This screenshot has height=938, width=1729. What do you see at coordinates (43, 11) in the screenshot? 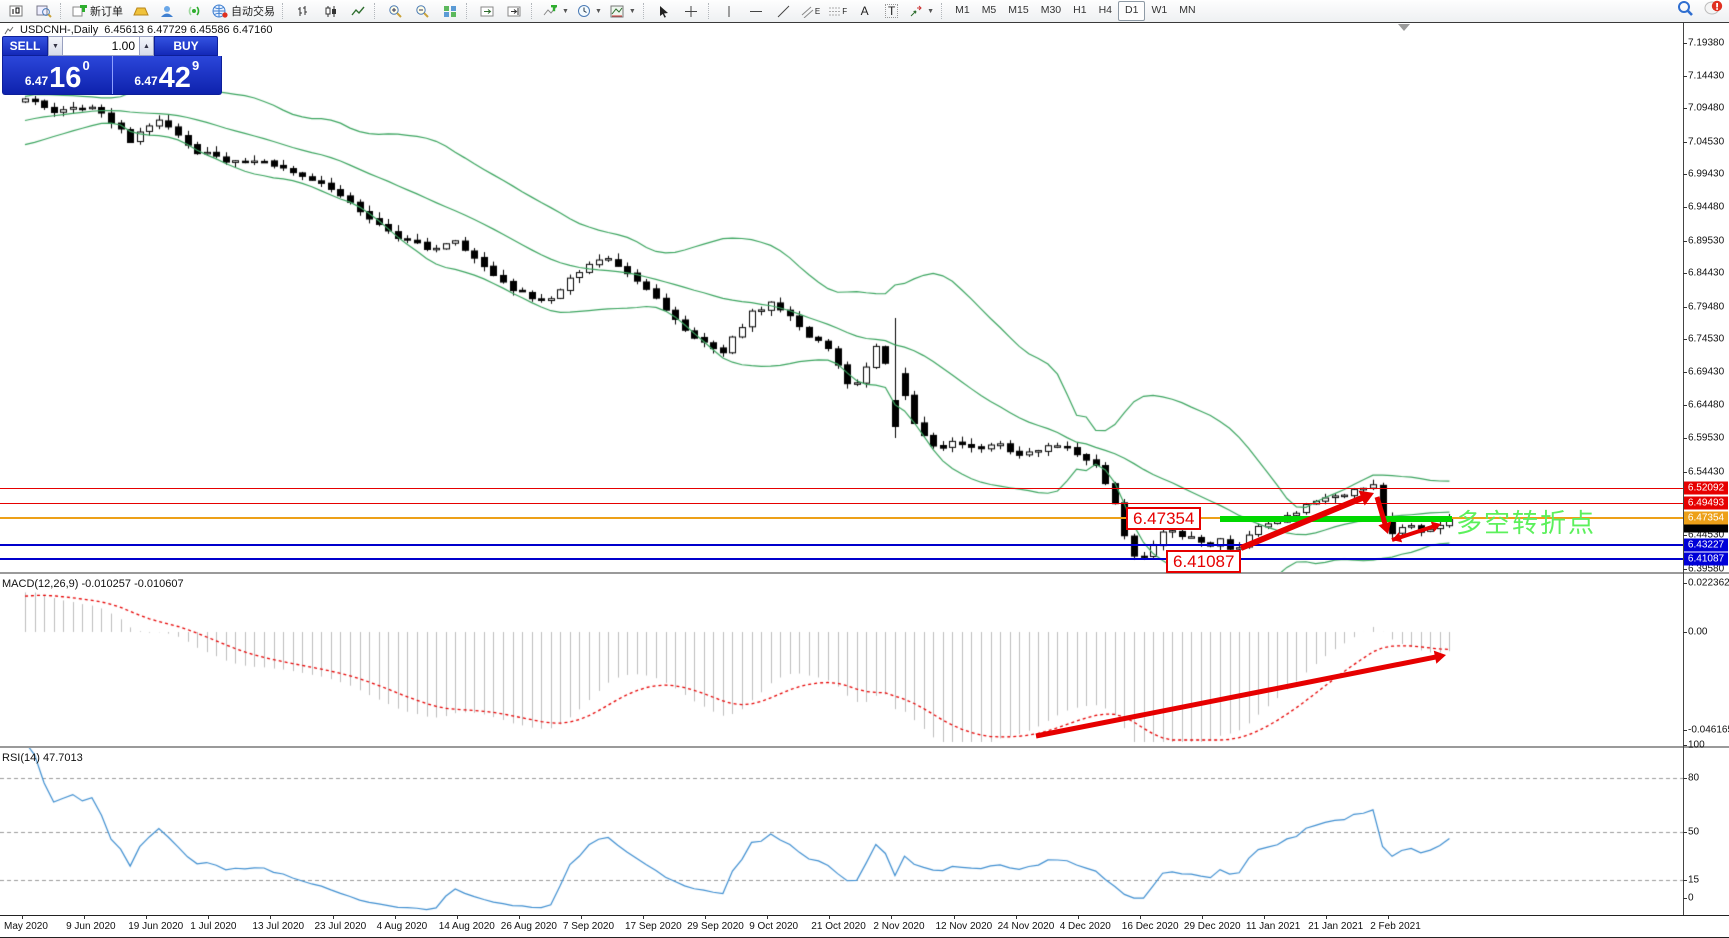
I see `chart-profile-button` at bounding box center [43, 11].